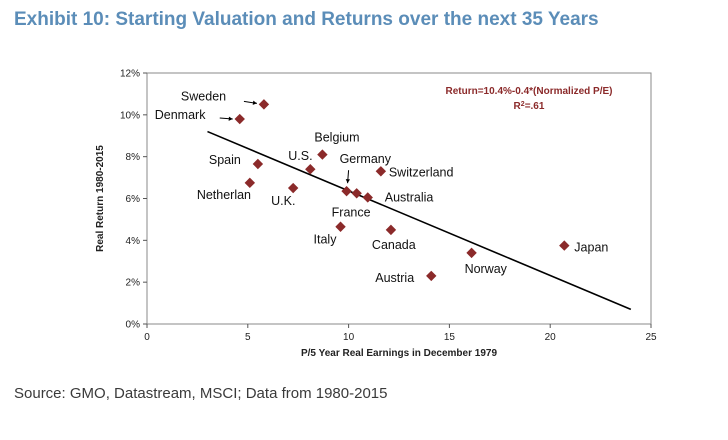 The image size is (728, 440). What do you see at coordinates (225, 160) in the screenshot?
I see `point-label-spain: Spain` at bounding box center [225, 160].